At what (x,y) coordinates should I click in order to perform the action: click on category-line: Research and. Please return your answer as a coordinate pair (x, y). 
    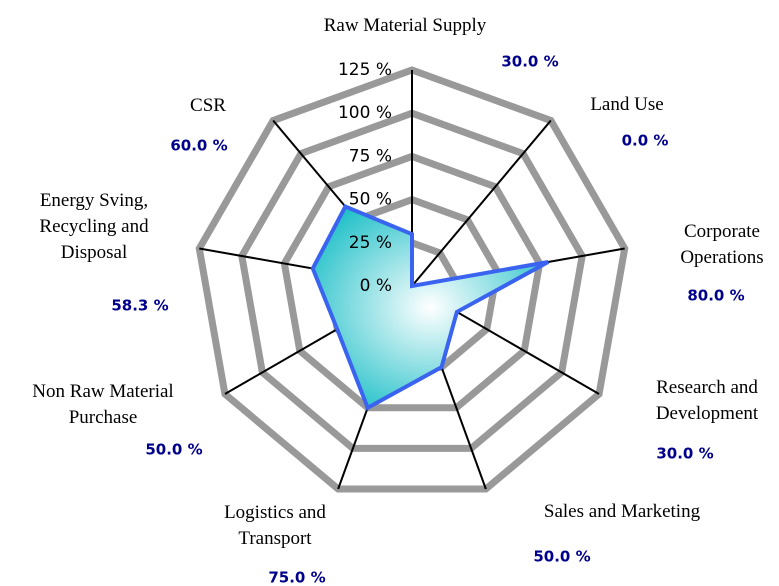
    Looking at the image, I should click on (707, 387).